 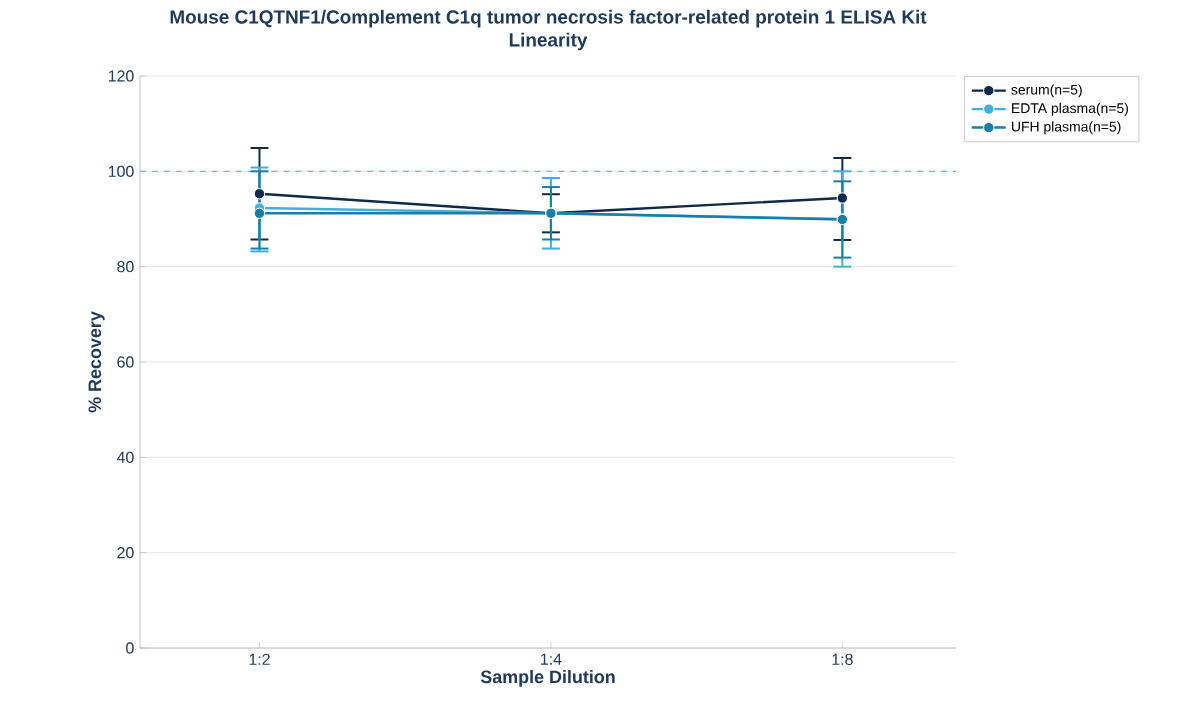 What do you see at coordinates (548, 18) in the screenshot?
I see `chart-title: Mouse C1QTNF1/Complement C1q tumor necrosis factor-related protein 1 ELISA Kit` at bounding box center [548, 18].